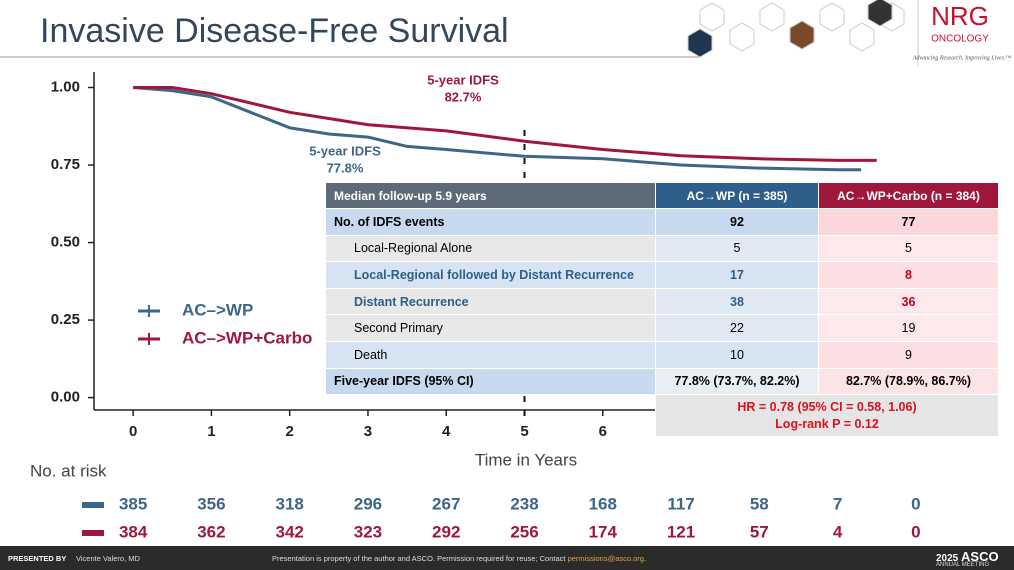 Image resolution: width=1014 pixels, height=570 pixels. What do you see at coordinates (837, 503) in the screenshot?
I see `risk-count: 7` at bounding box center [837, 503].